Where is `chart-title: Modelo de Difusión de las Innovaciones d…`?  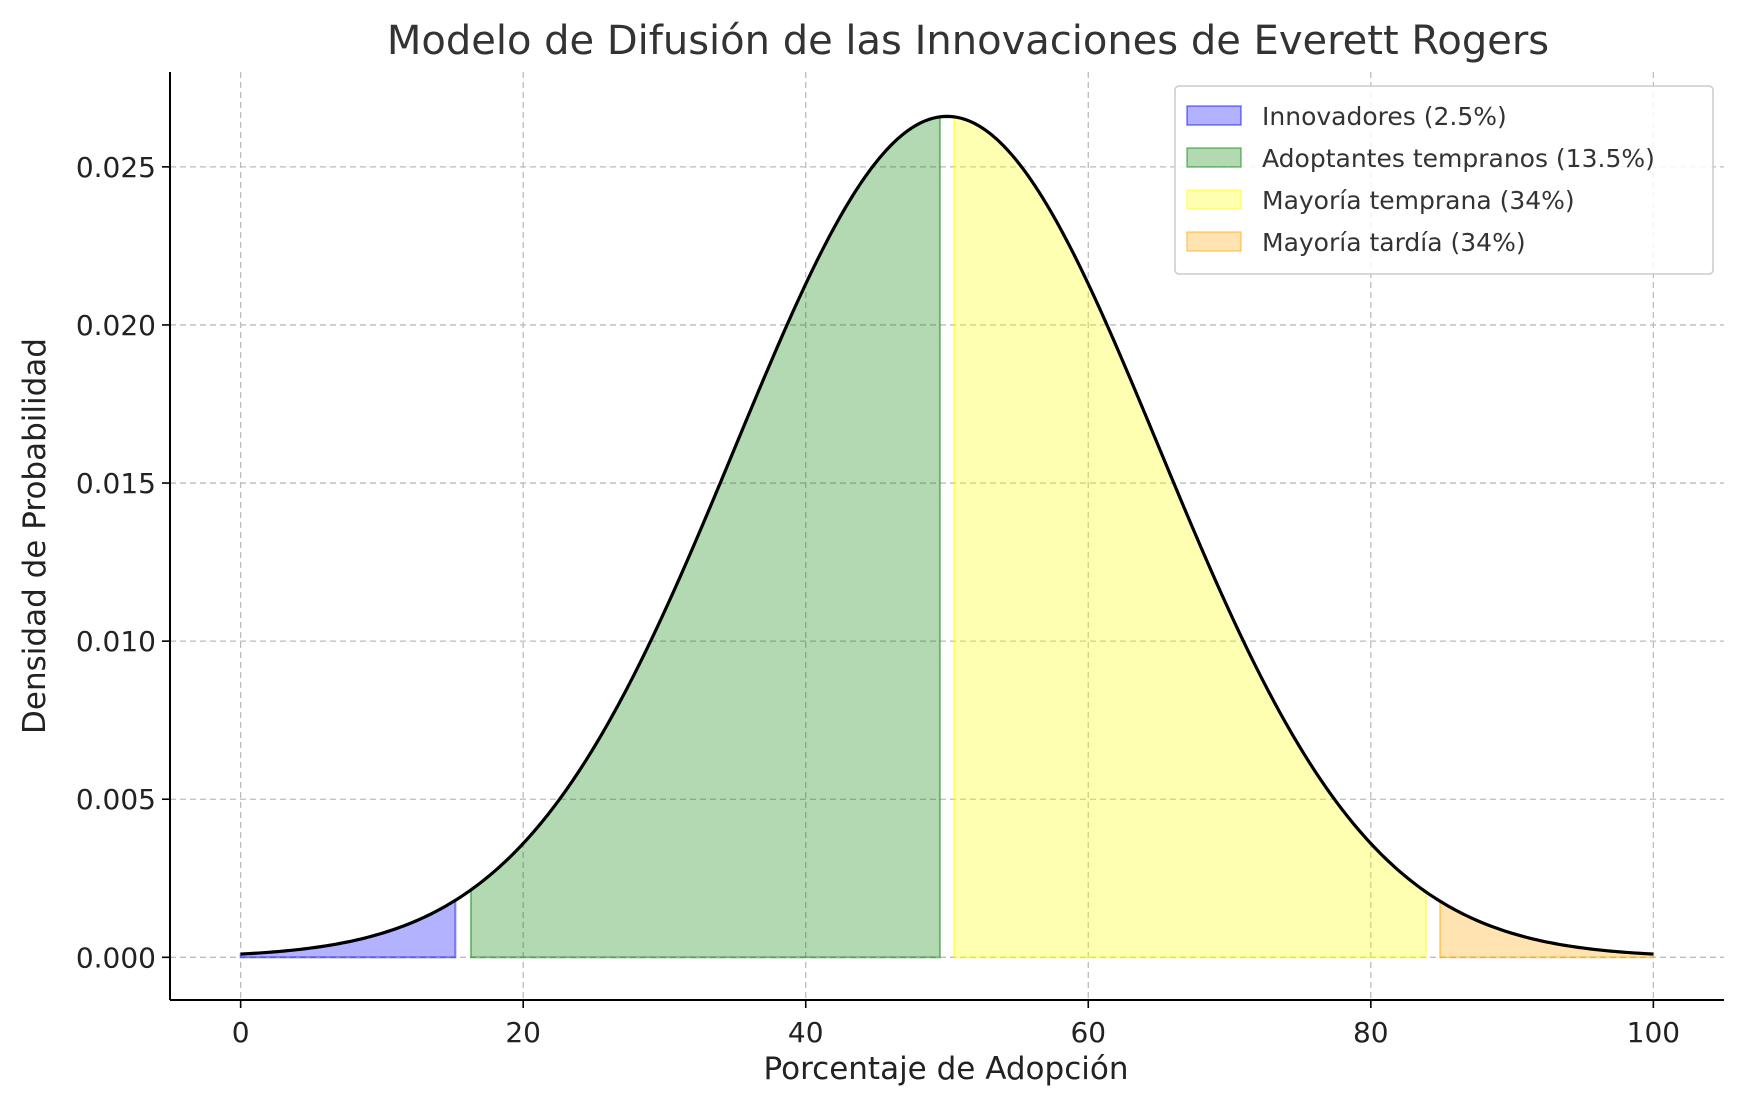
chart-title: Modelo de Difusión de las Innovaciones d… is located at coordinates (968, 41).